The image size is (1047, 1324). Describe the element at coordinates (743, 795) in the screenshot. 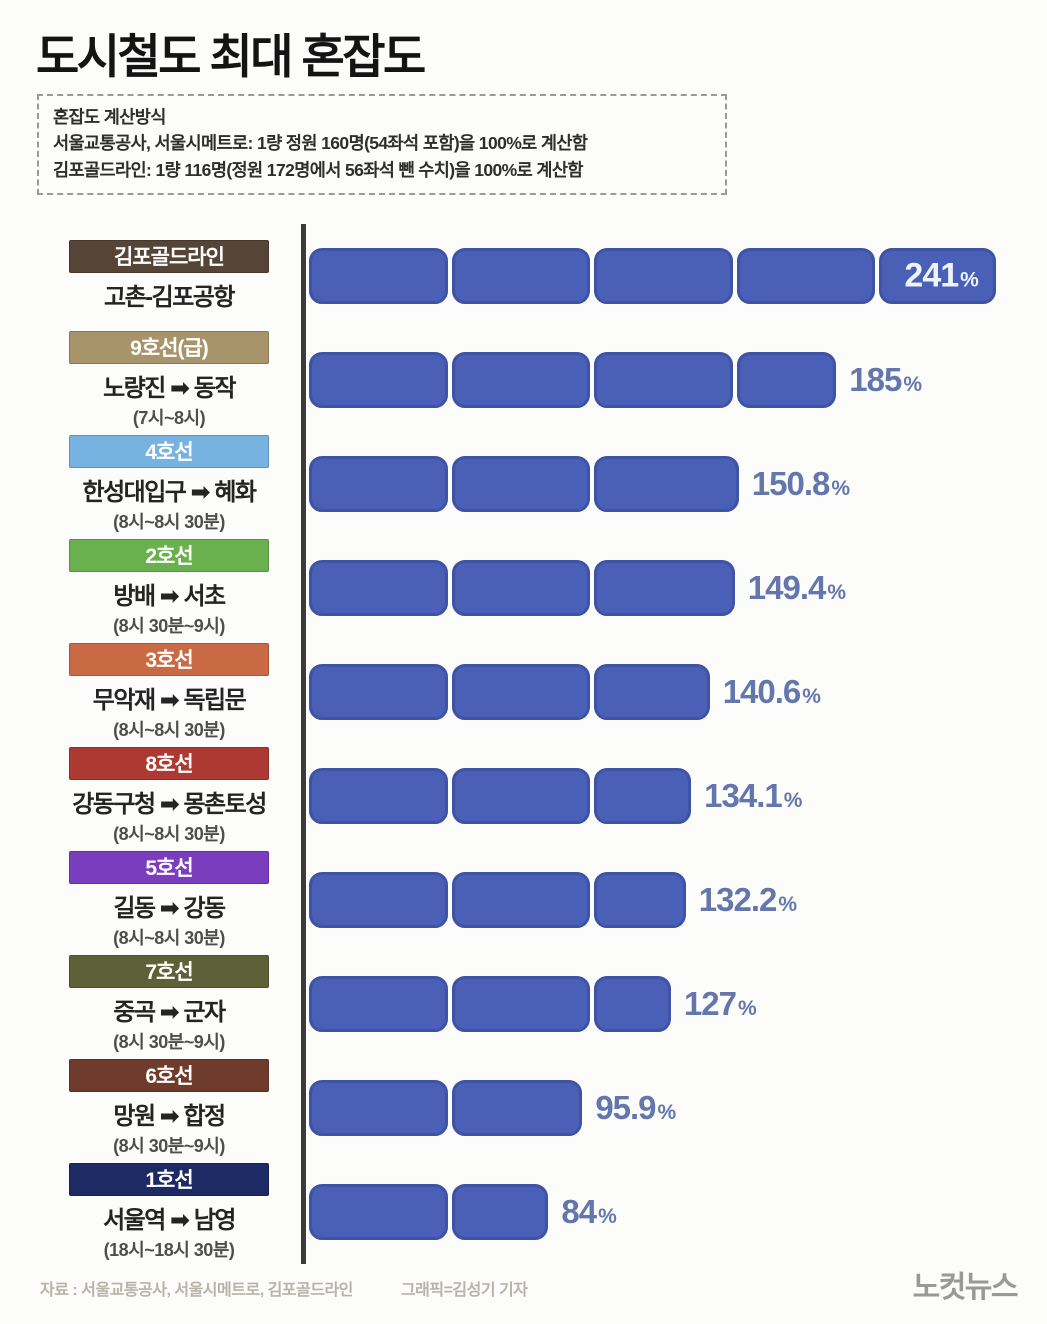

I see `value-number: 134.1` at that location.